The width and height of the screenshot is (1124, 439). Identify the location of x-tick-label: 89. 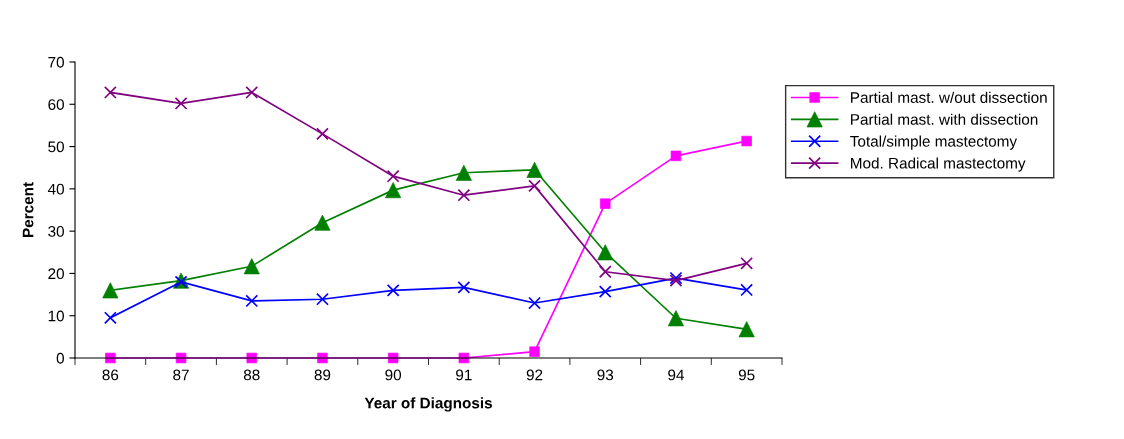
(322, 375).